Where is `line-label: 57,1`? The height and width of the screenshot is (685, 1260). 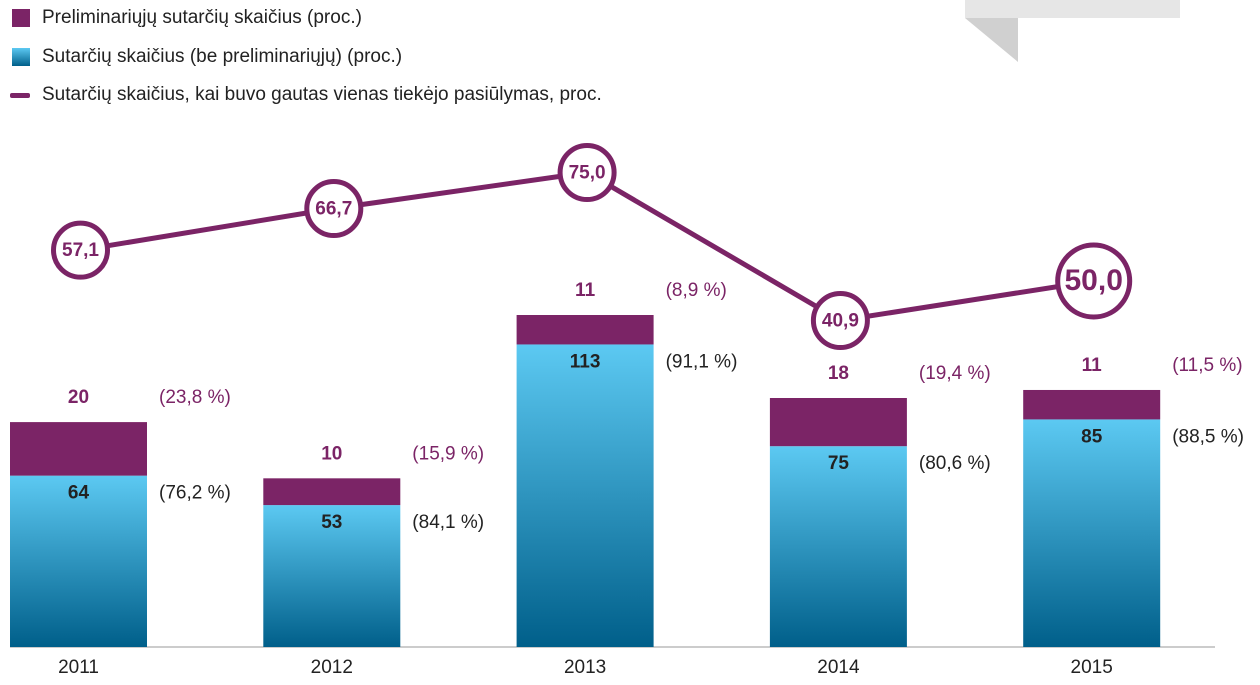 line-label: 57,1 is located at coordinates (80, 250).